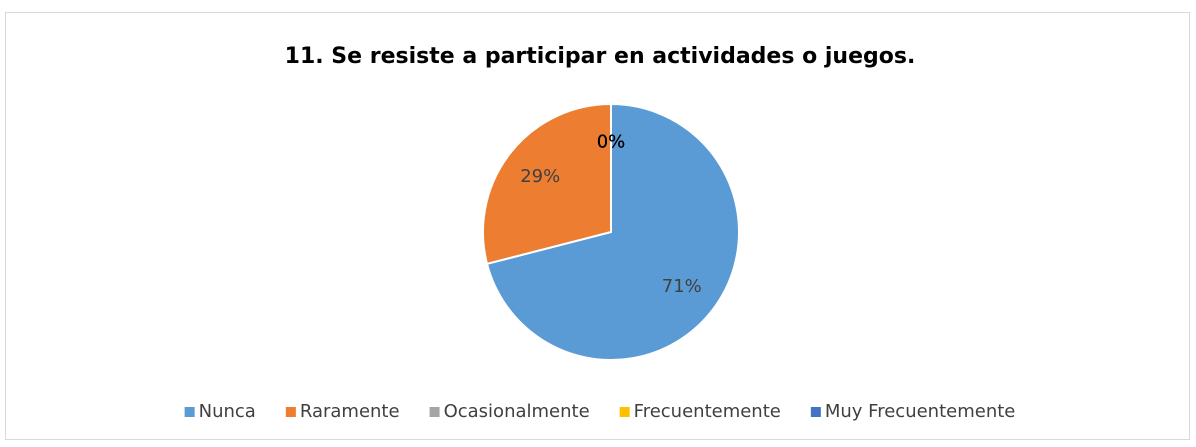 The width and height of the screenshot is (1196, 447). Describe the element at coordinates (707, 411) in the screenshot. I see `legend-label: Frecuentemente` at that location.